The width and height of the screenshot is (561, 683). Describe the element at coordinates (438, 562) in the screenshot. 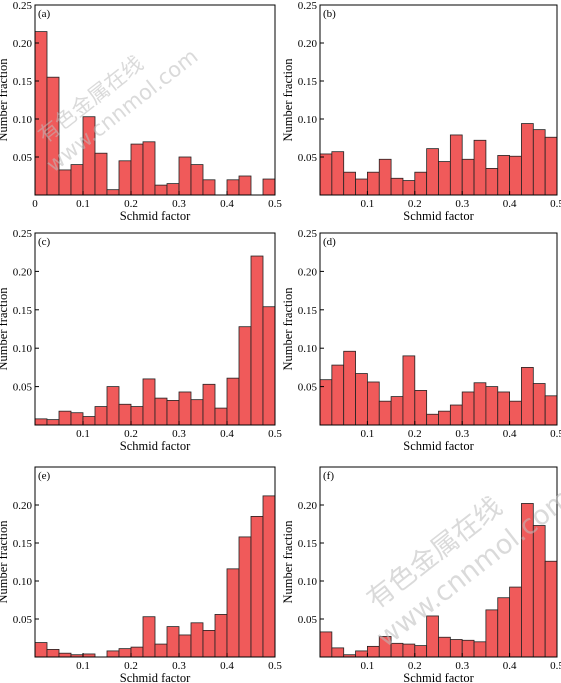

I see `panel-f-frame` at that location.